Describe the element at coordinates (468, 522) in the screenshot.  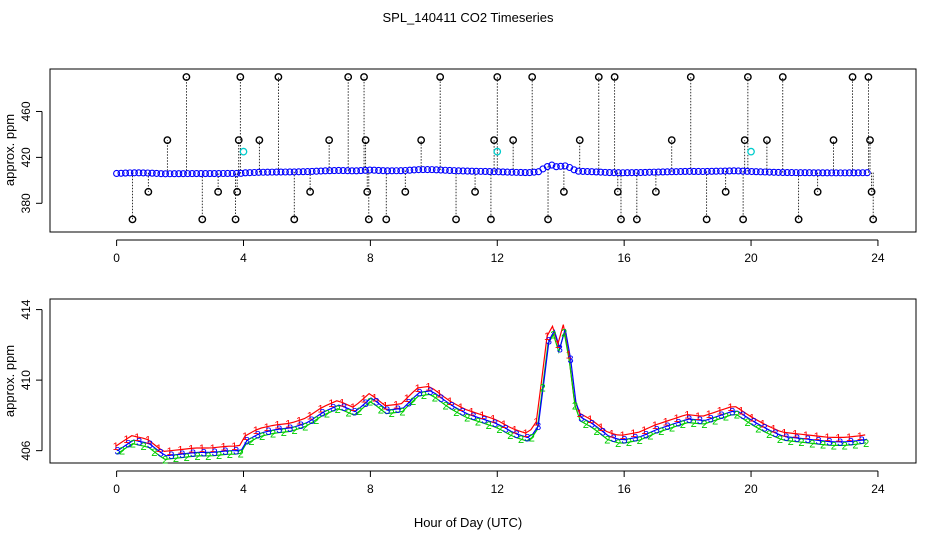
I see `x-axis-title: Hour of Day (UTC)` at that location.